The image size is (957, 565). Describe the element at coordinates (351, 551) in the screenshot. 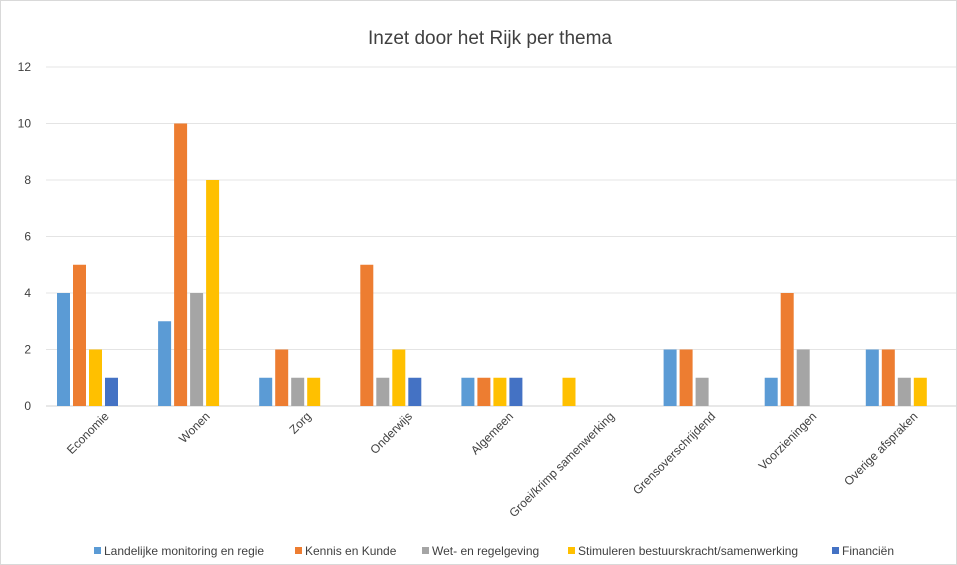

I see `legend-label: Kennis en Kunde` at that location.